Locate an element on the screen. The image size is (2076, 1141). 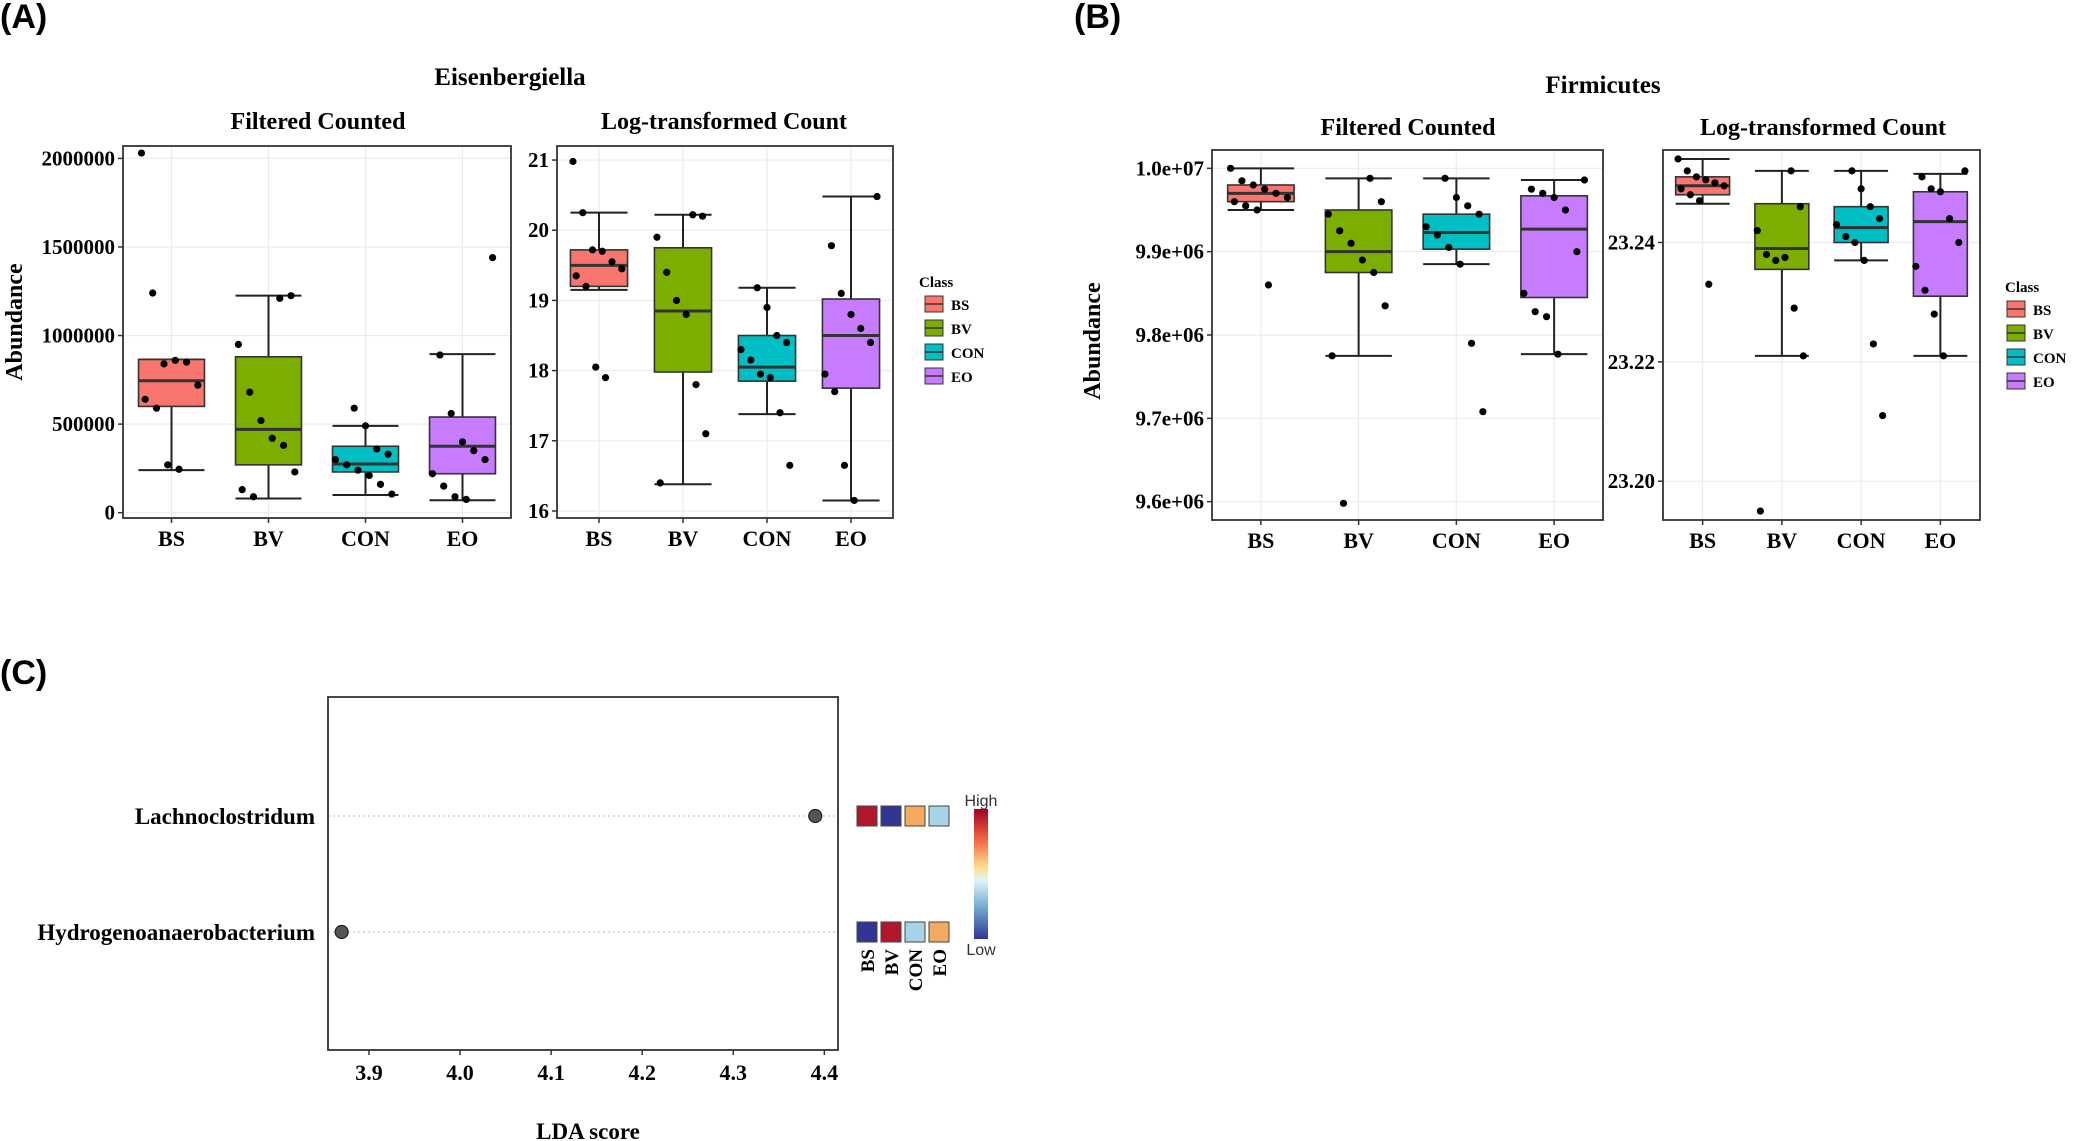
legend-item-con: CON is located at coordinates (954, 352).